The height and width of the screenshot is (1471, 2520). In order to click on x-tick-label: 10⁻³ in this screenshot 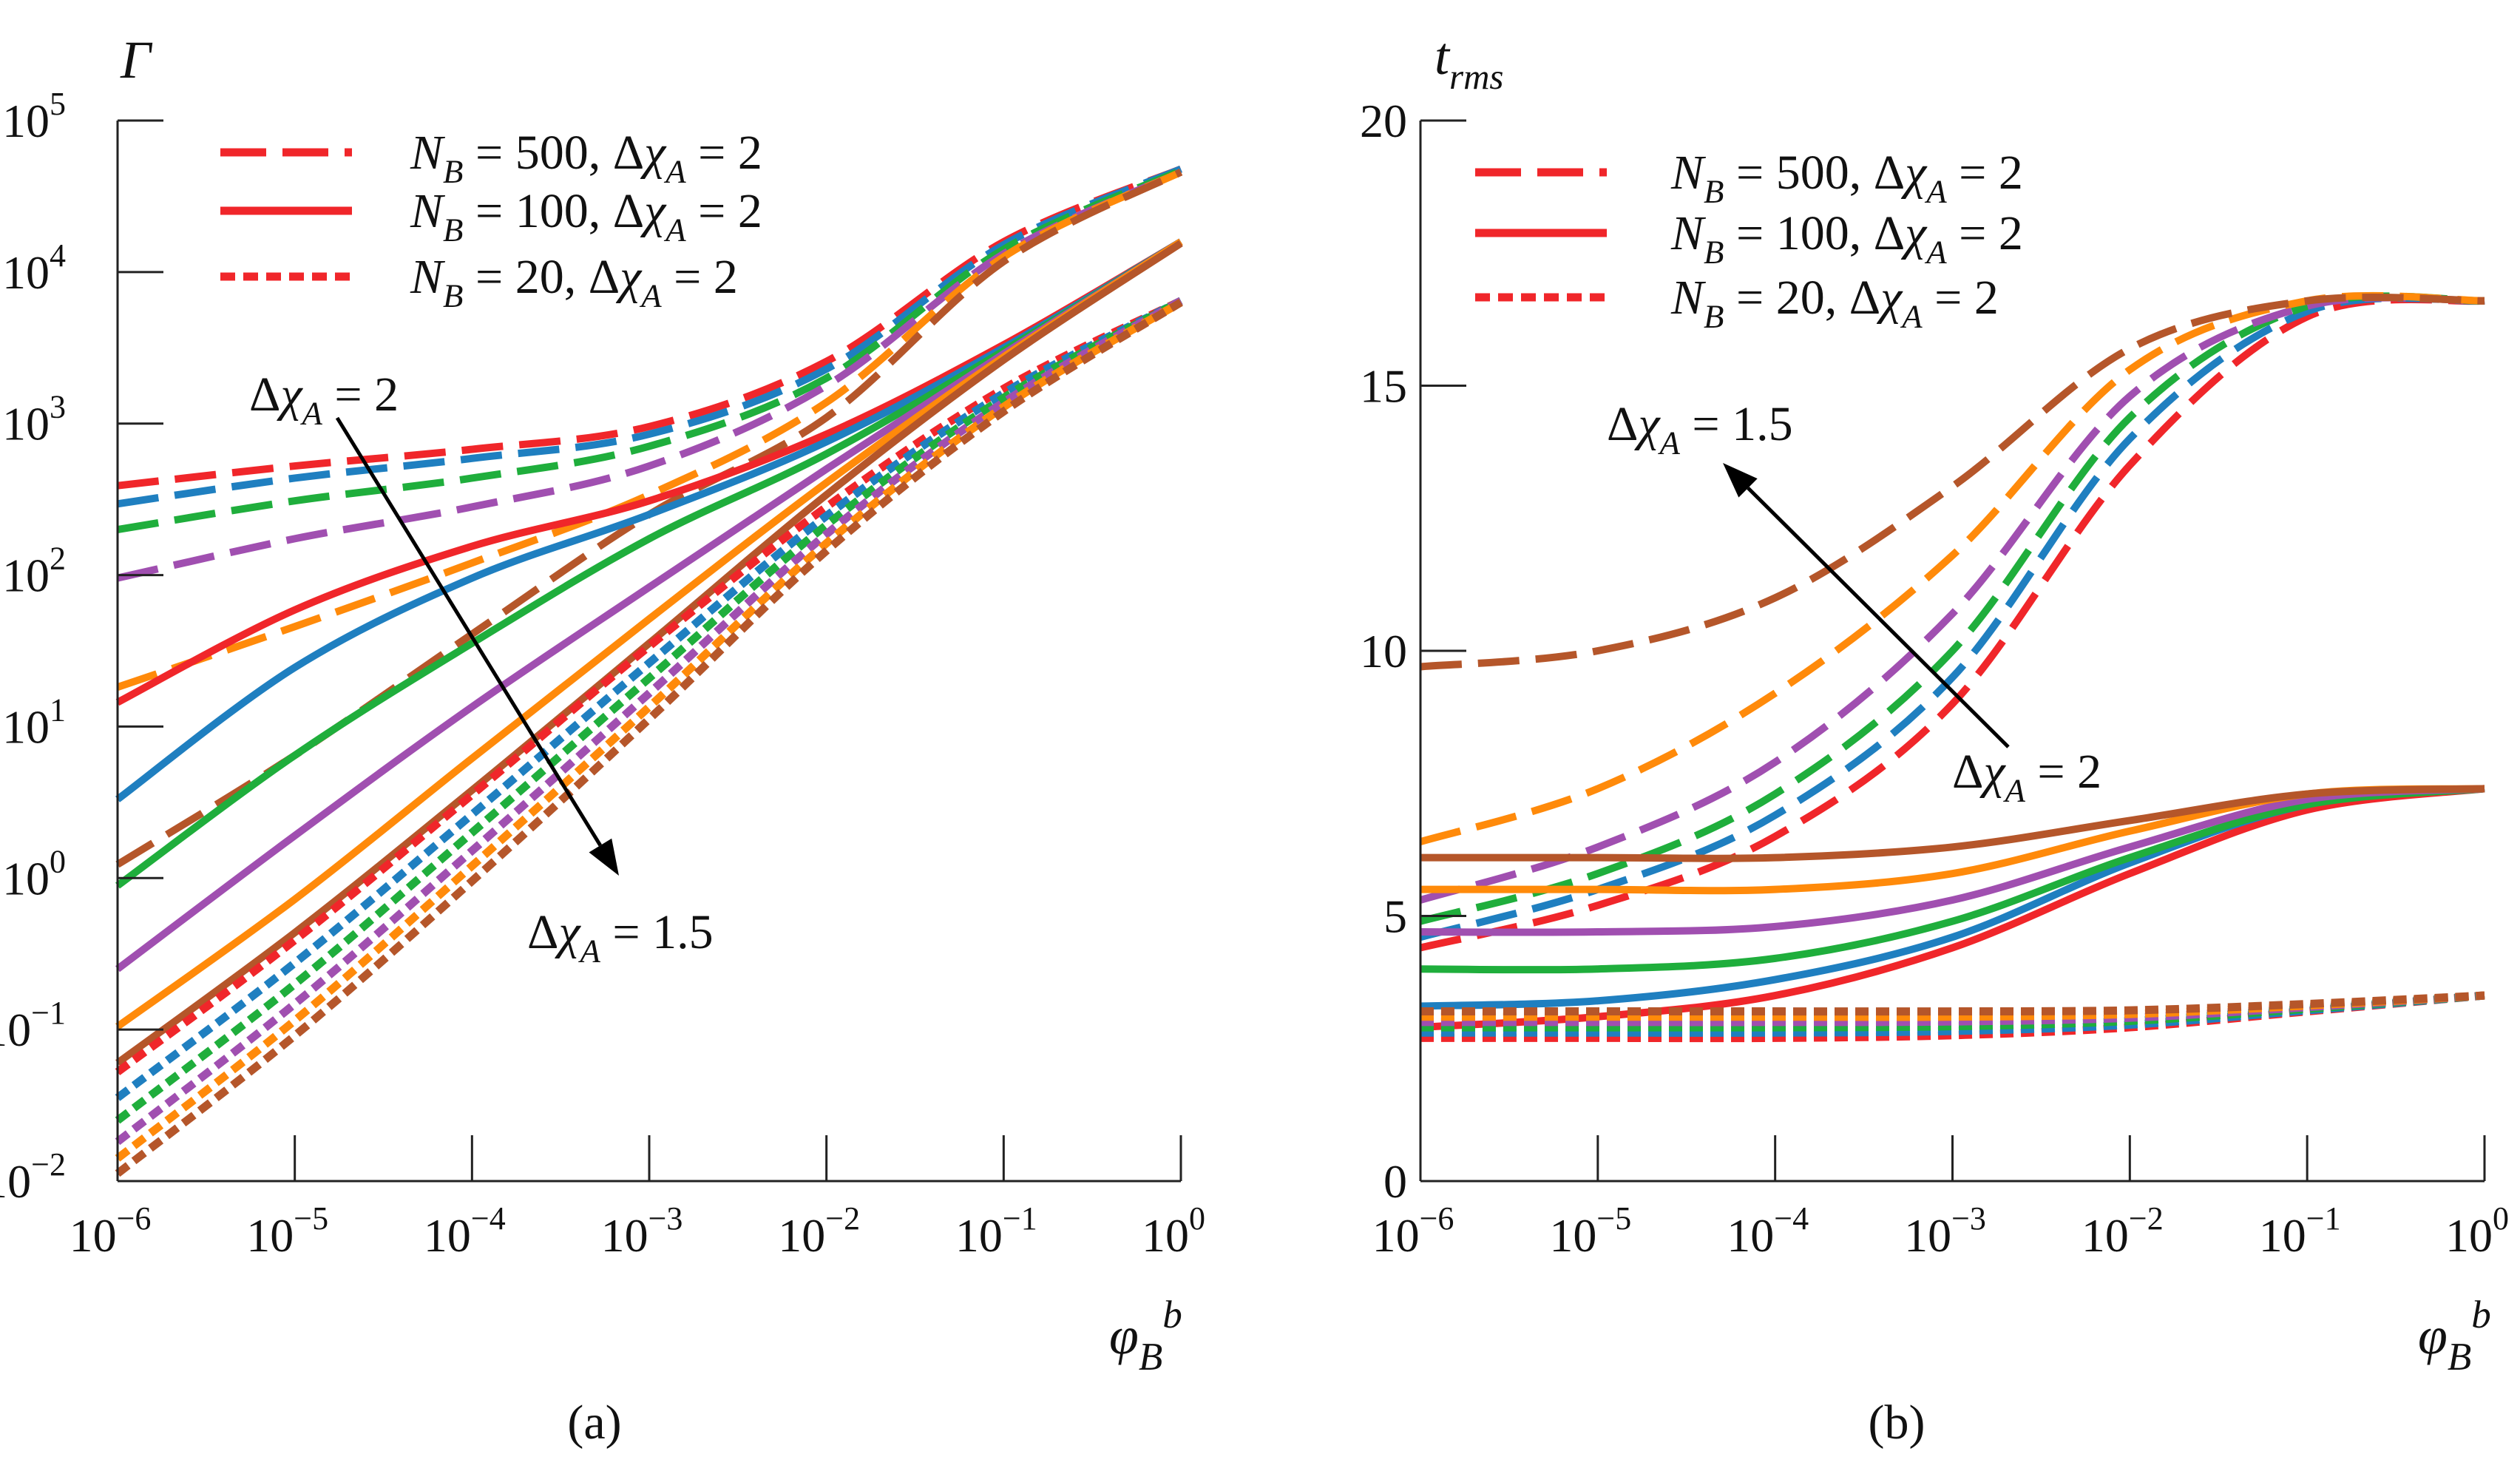, I will do `click(642, 1231)`.